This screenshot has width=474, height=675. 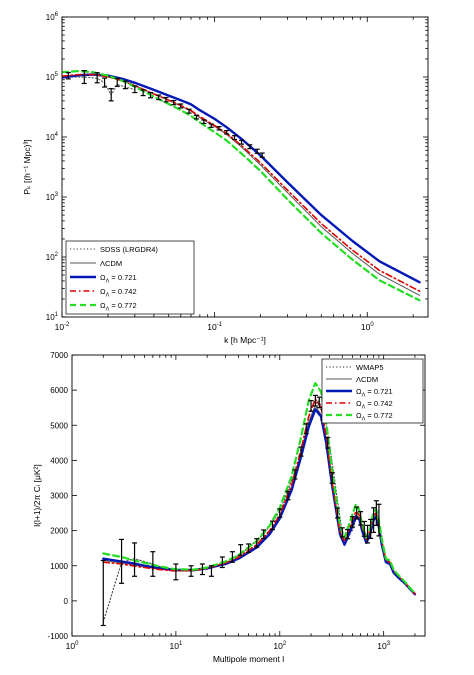 I want to click on error-bars, so click(x=165, y=113).